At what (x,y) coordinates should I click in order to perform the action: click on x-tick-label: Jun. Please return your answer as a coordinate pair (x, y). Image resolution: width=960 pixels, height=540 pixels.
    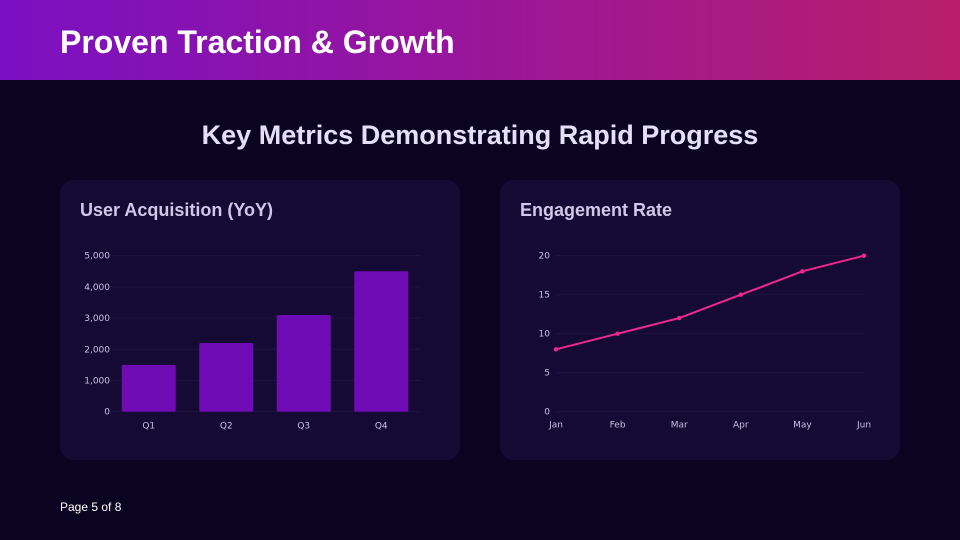
    Looking at the image, I should click on (863, 426).